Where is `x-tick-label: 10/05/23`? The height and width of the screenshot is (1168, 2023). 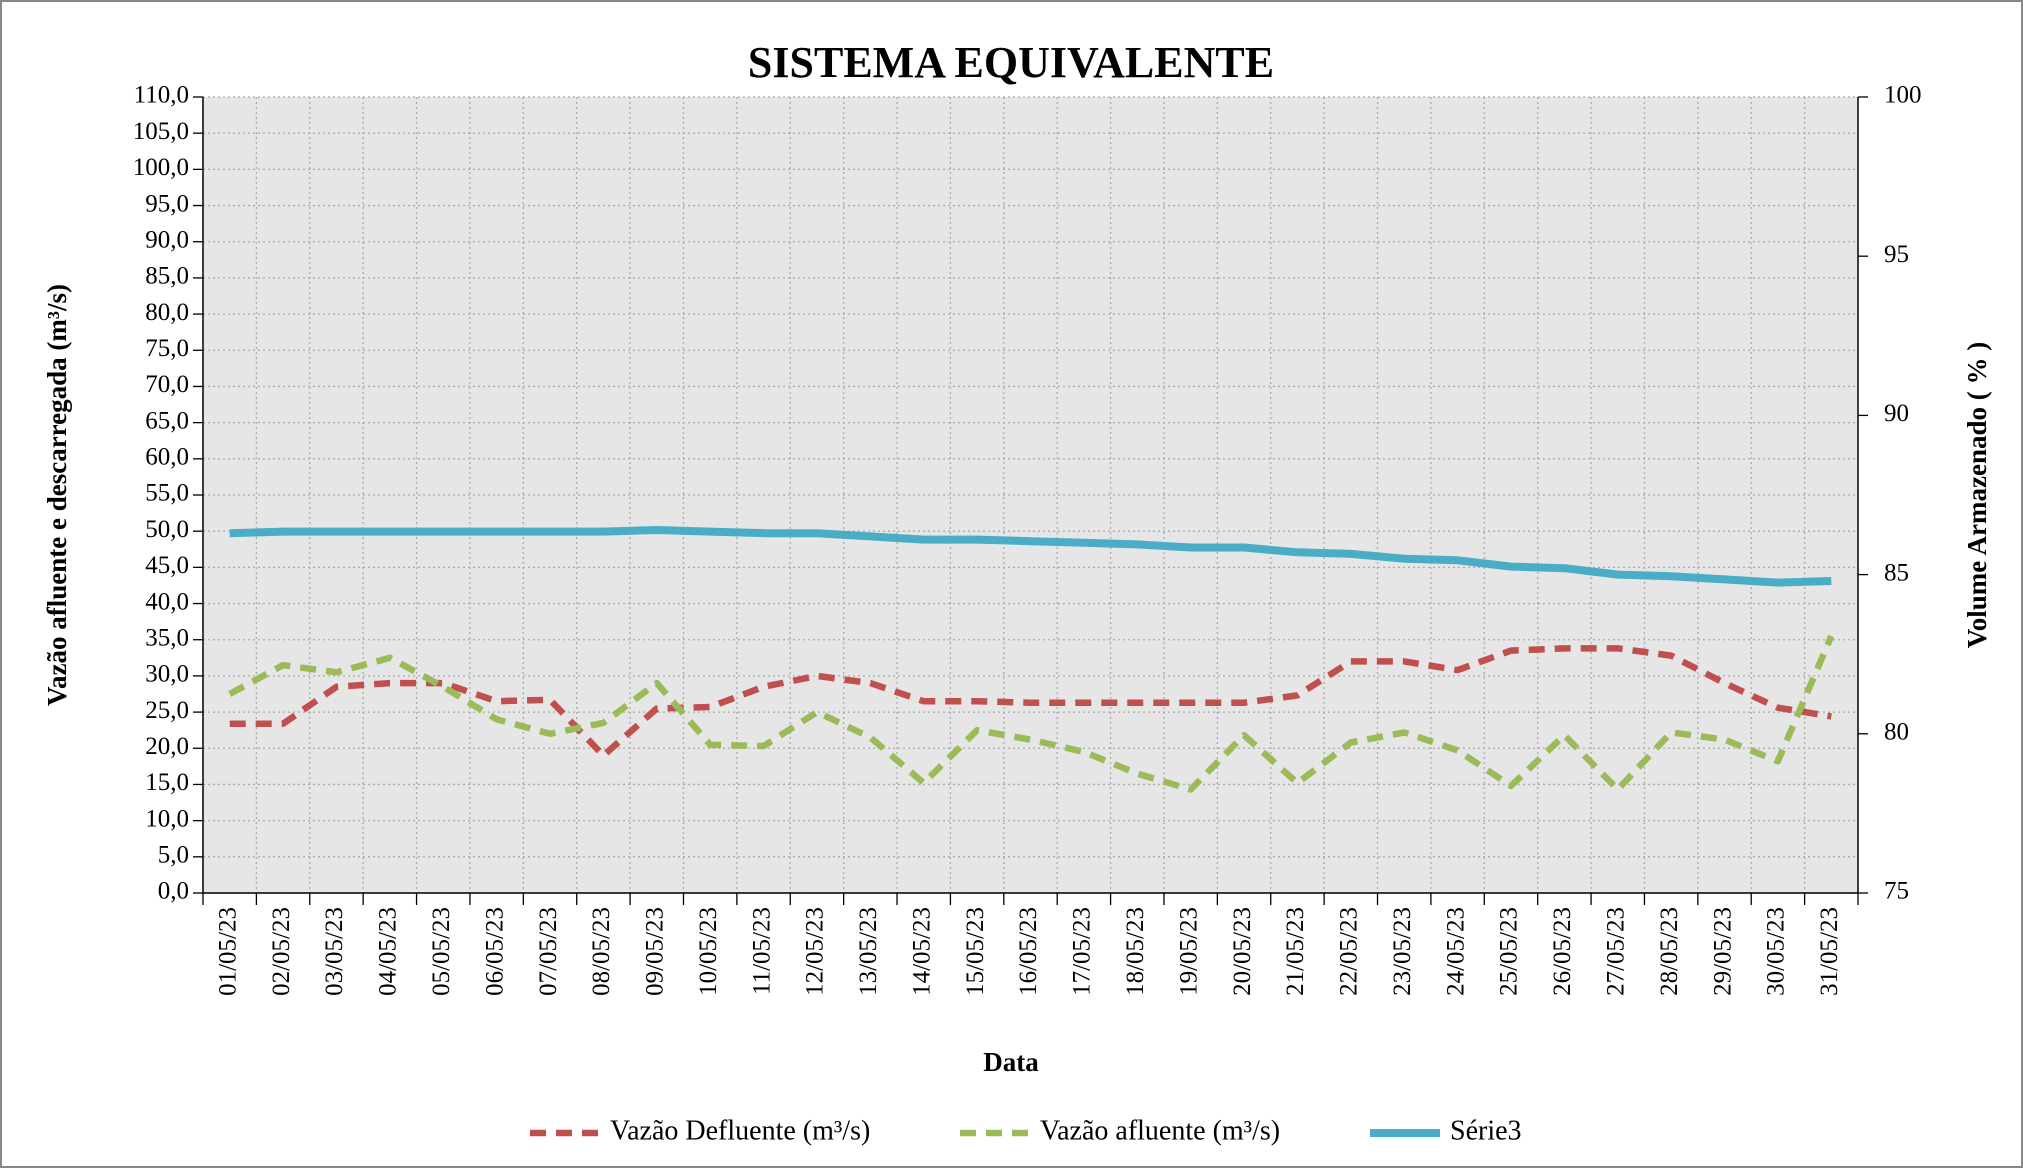
x-tick-label: 10/05/23 is located at coordinates (708, 951).